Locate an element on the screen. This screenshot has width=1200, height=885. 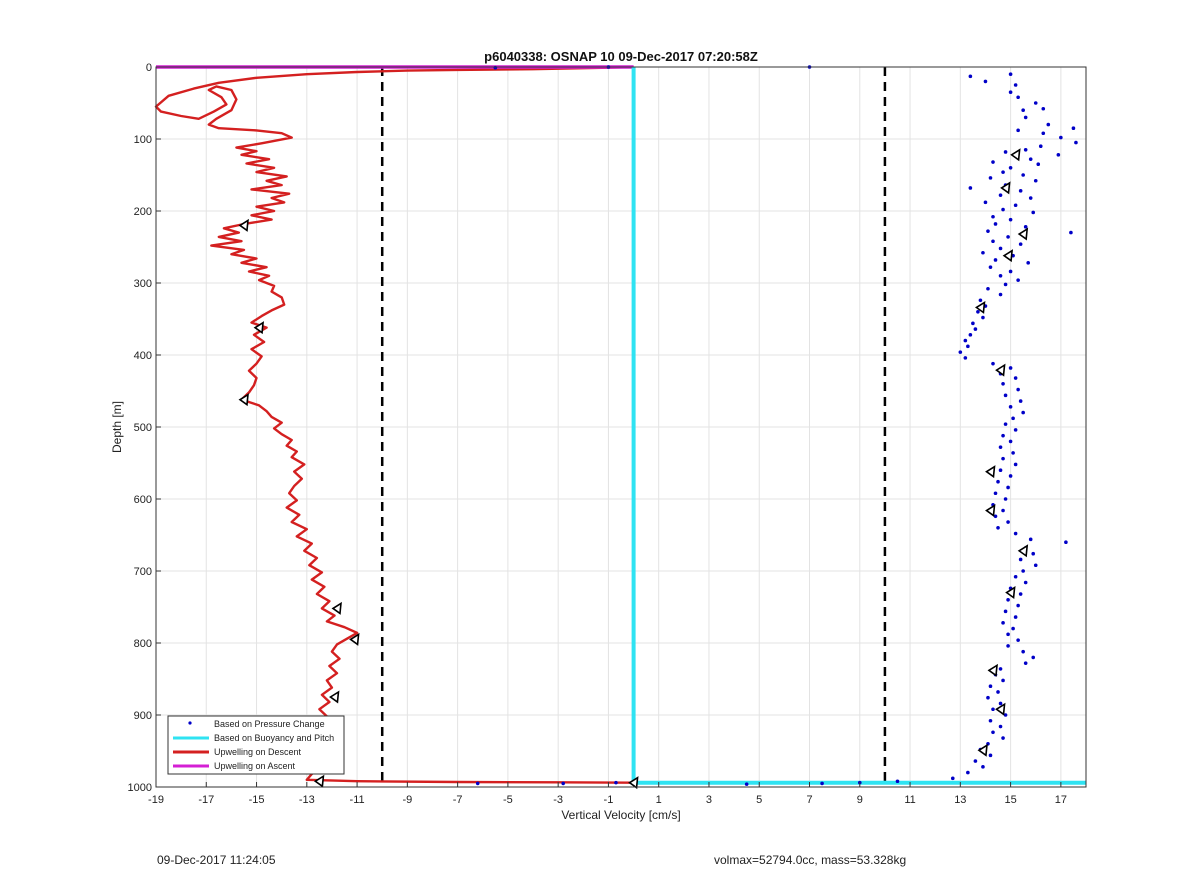
legend-box is located at coordinates (256, 745).